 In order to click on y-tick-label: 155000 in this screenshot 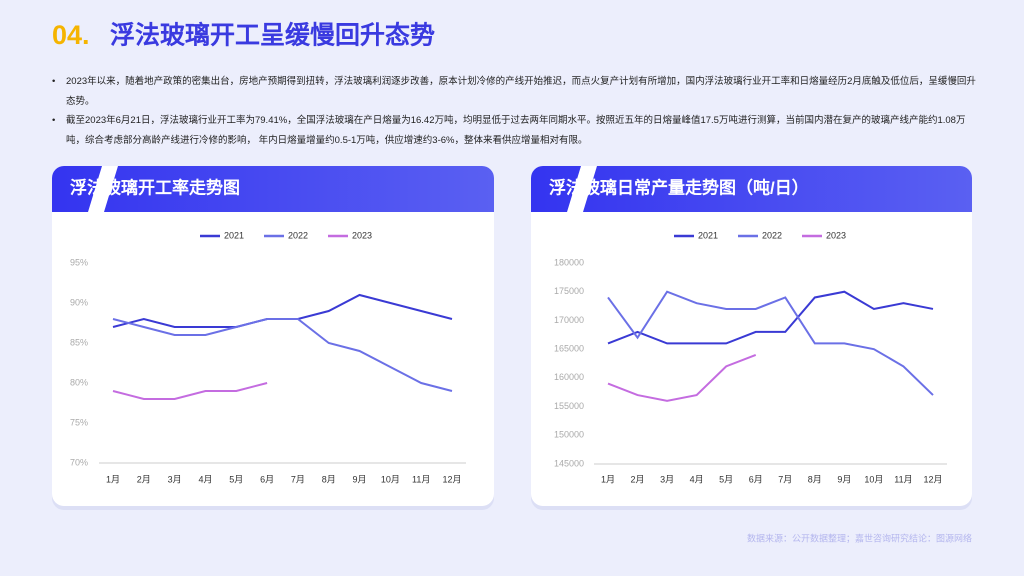, I will do `click(569, 406)`.